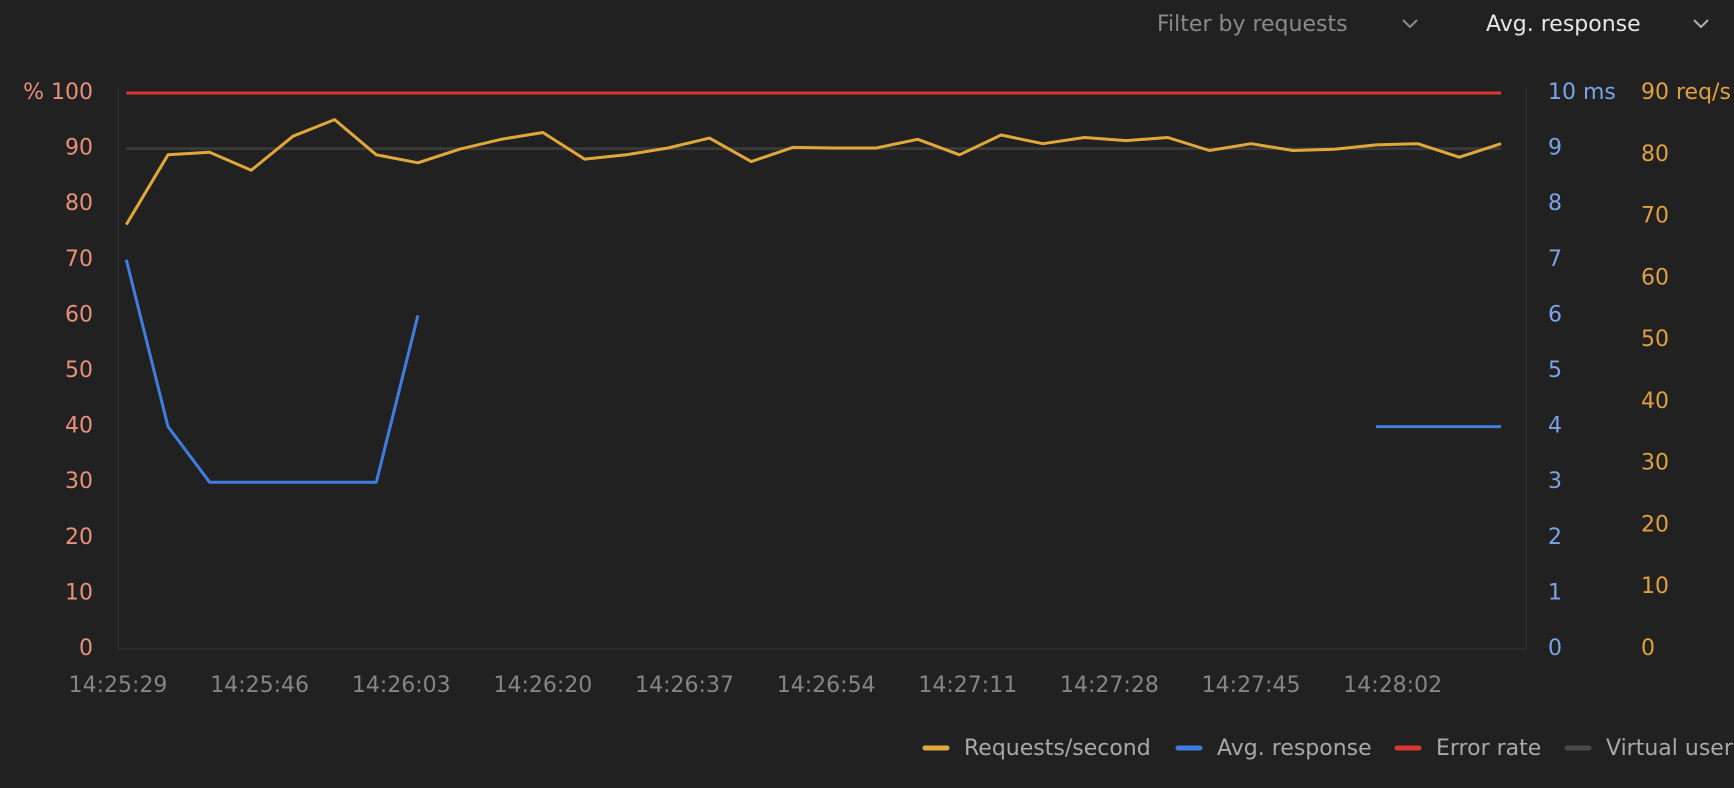 This screenshot has height=788, width=1734. I want to click on x-tick-label: 14:26:20, so click(542, 685).